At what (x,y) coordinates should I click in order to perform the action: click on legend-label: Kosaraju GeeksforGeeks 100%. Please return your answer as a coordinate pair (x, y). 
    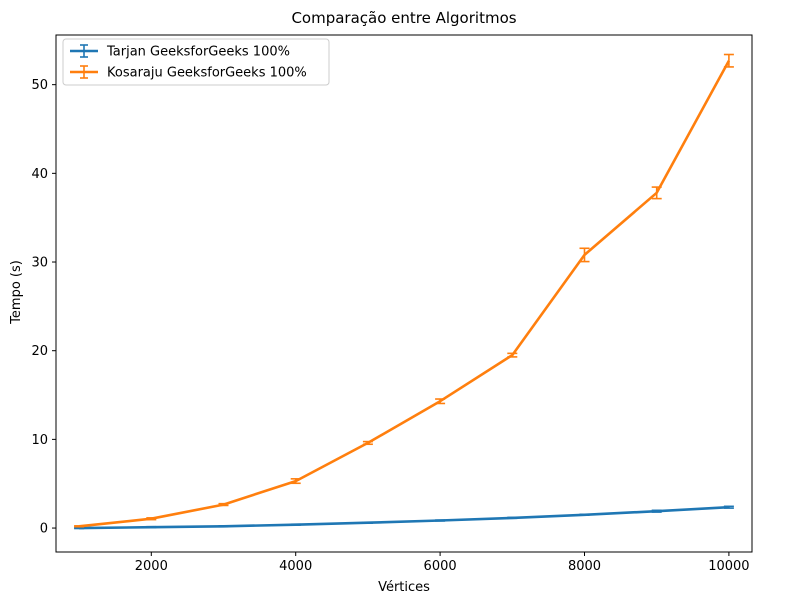
    Looking at the image, I should click on (207, 73).